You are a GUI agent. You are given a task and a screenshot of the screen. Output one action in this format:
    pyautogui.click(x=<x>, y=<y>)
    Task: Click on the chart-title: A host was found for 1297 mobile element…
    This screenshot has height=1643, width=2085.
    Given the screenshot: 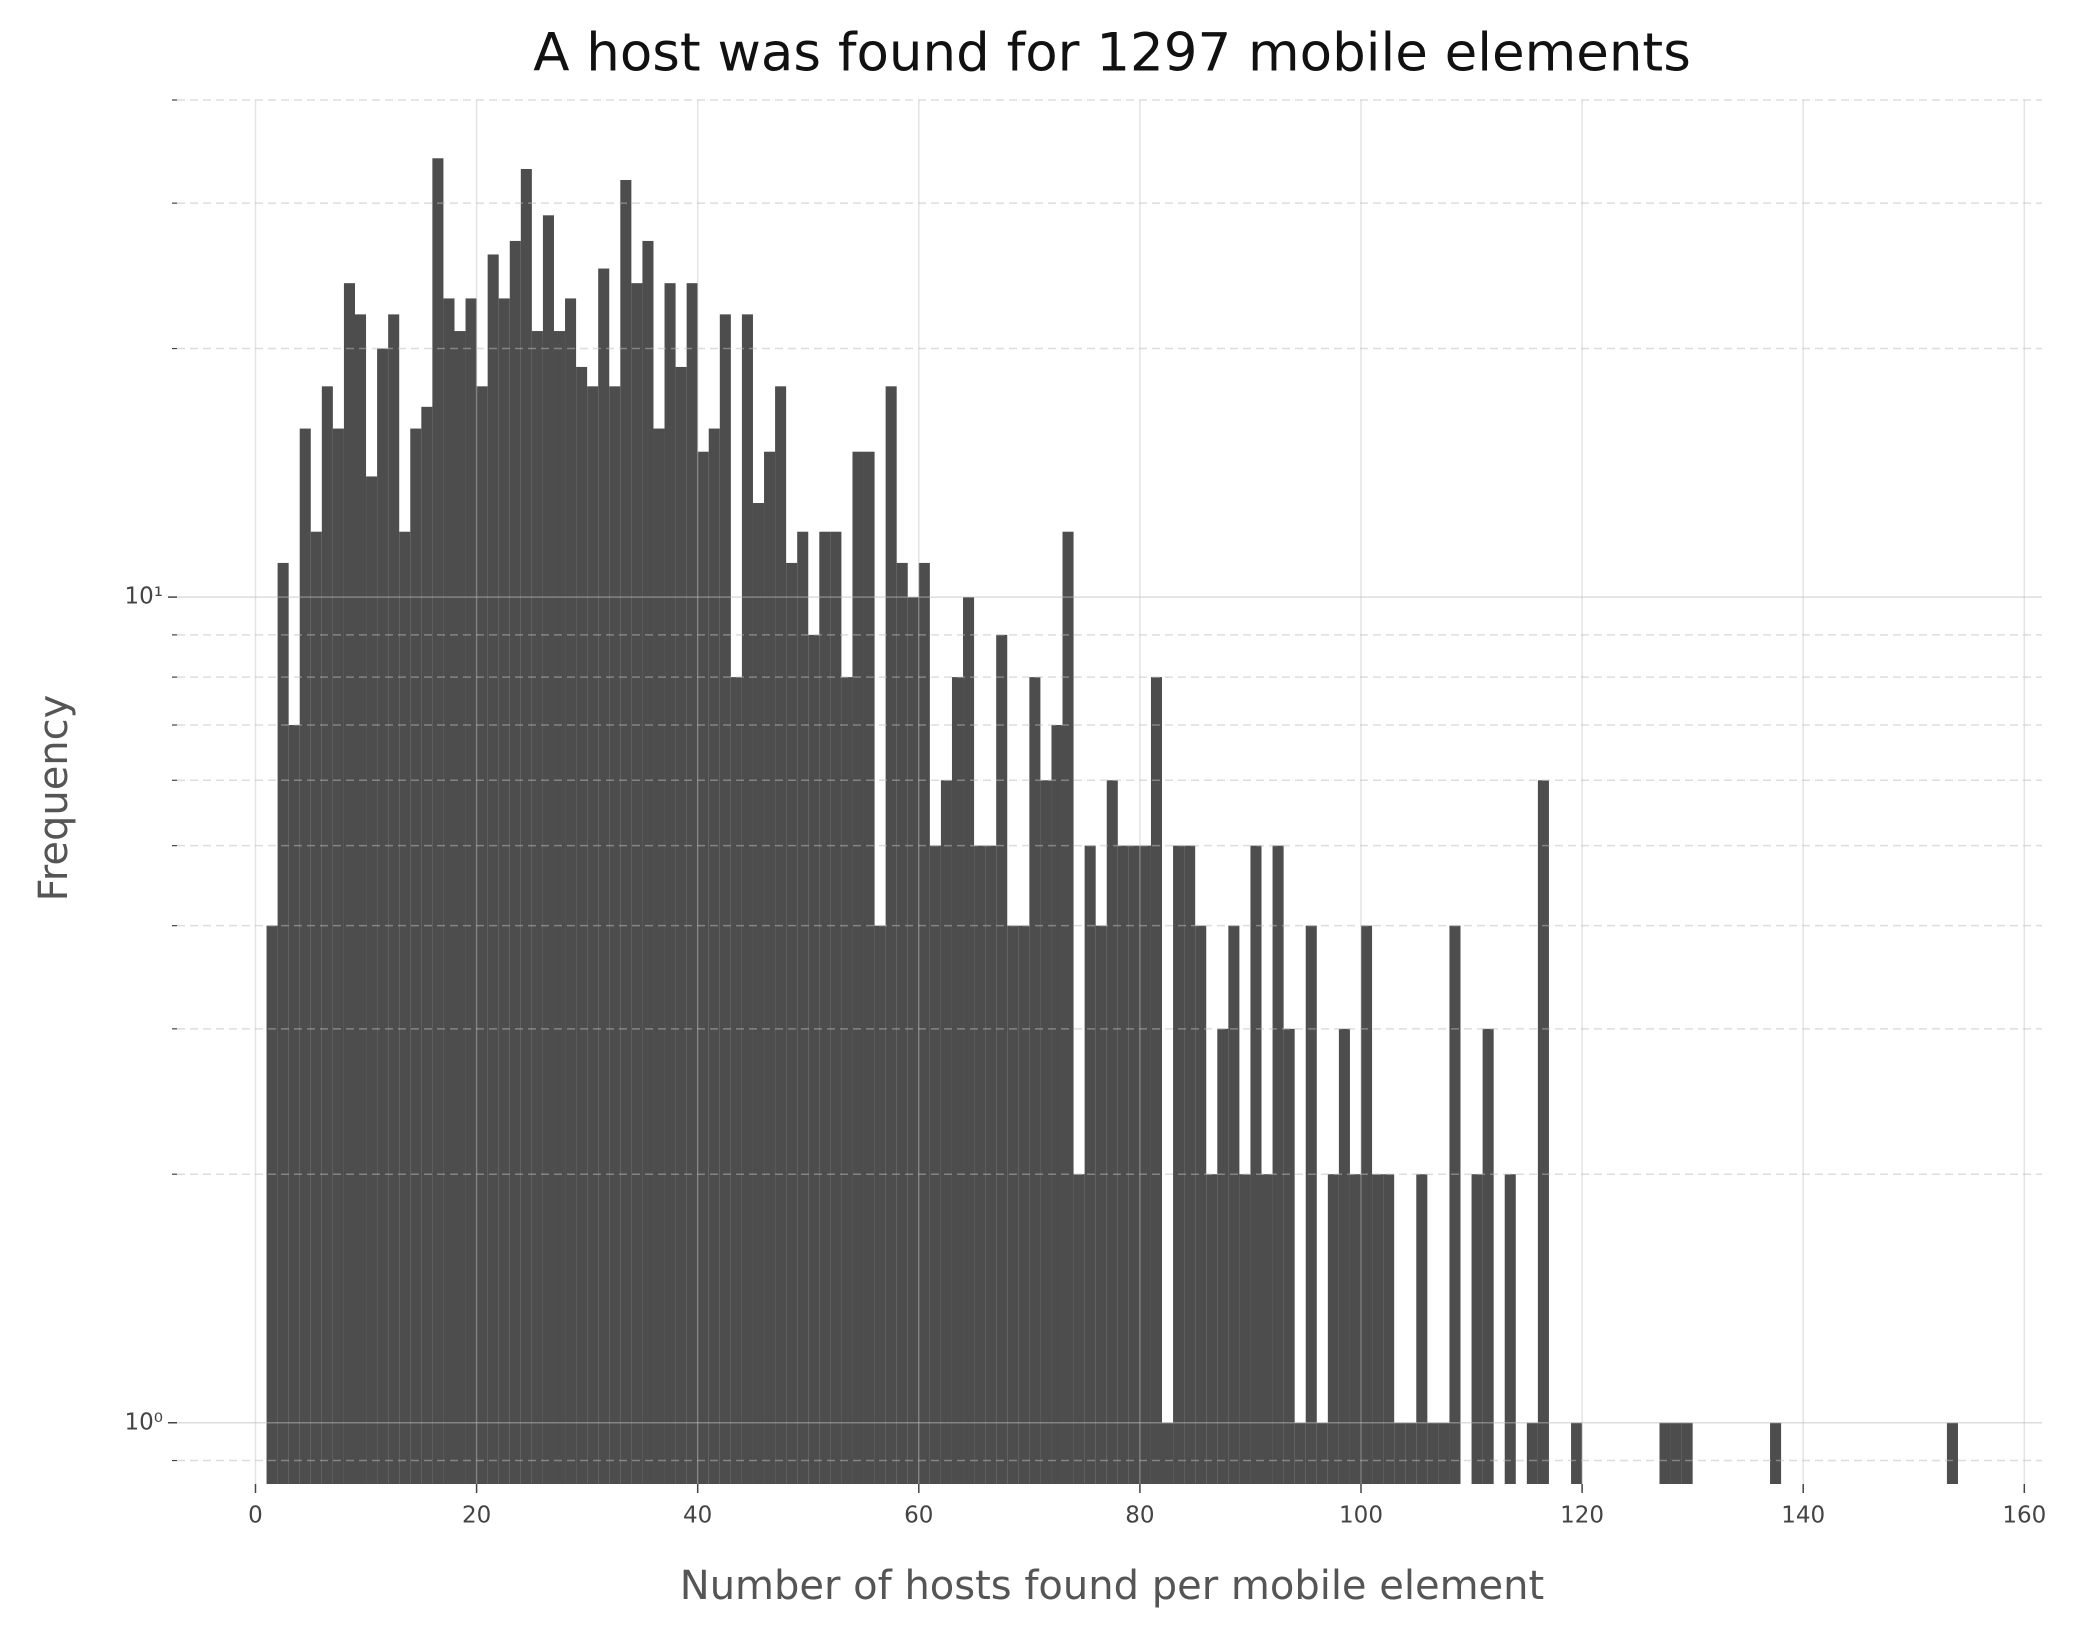 What is the action you would take?
    pyautogui.click(x=1112, y=53)
    